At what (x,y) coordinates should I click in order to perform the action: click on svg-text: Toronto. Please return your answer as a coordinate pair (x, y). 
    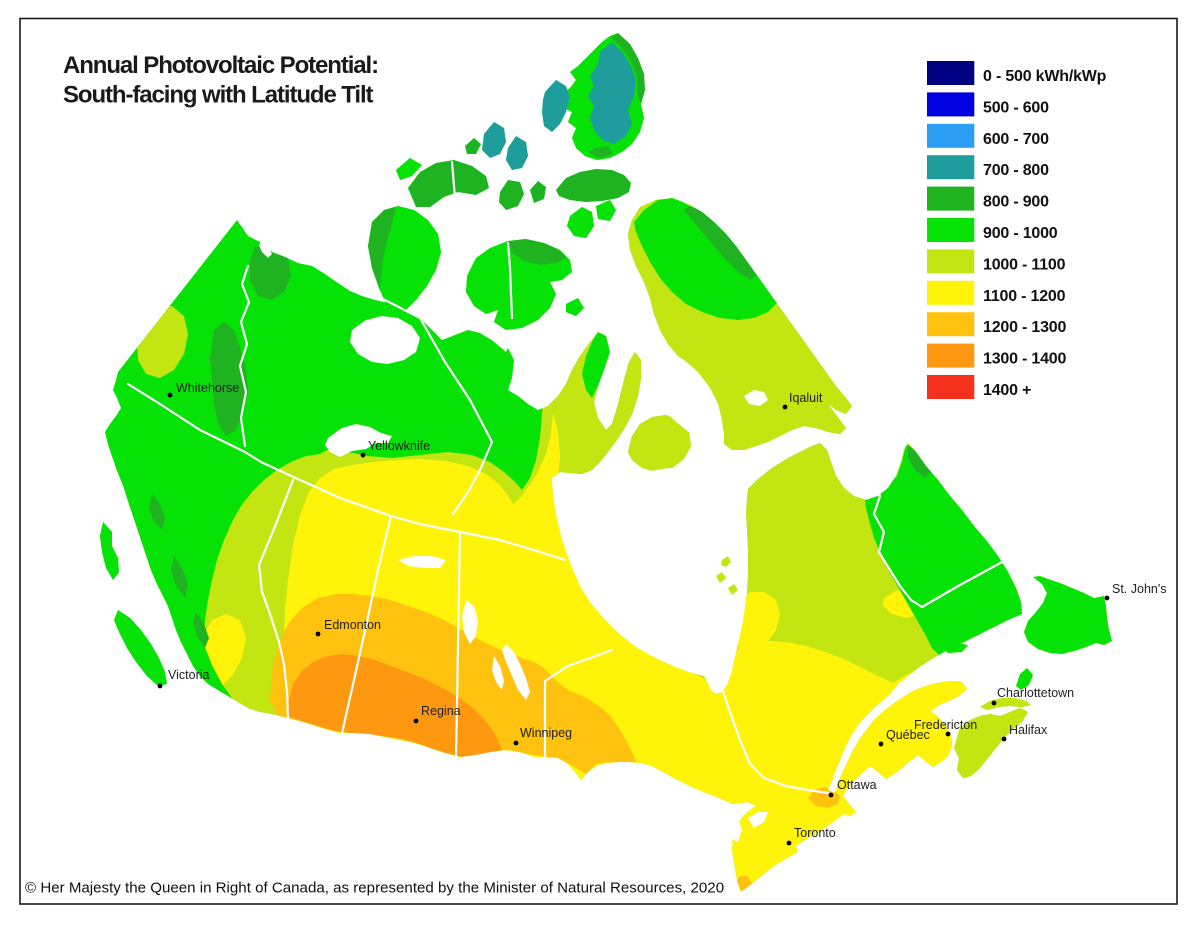
    Looking at the image, I should click on (815, 833).